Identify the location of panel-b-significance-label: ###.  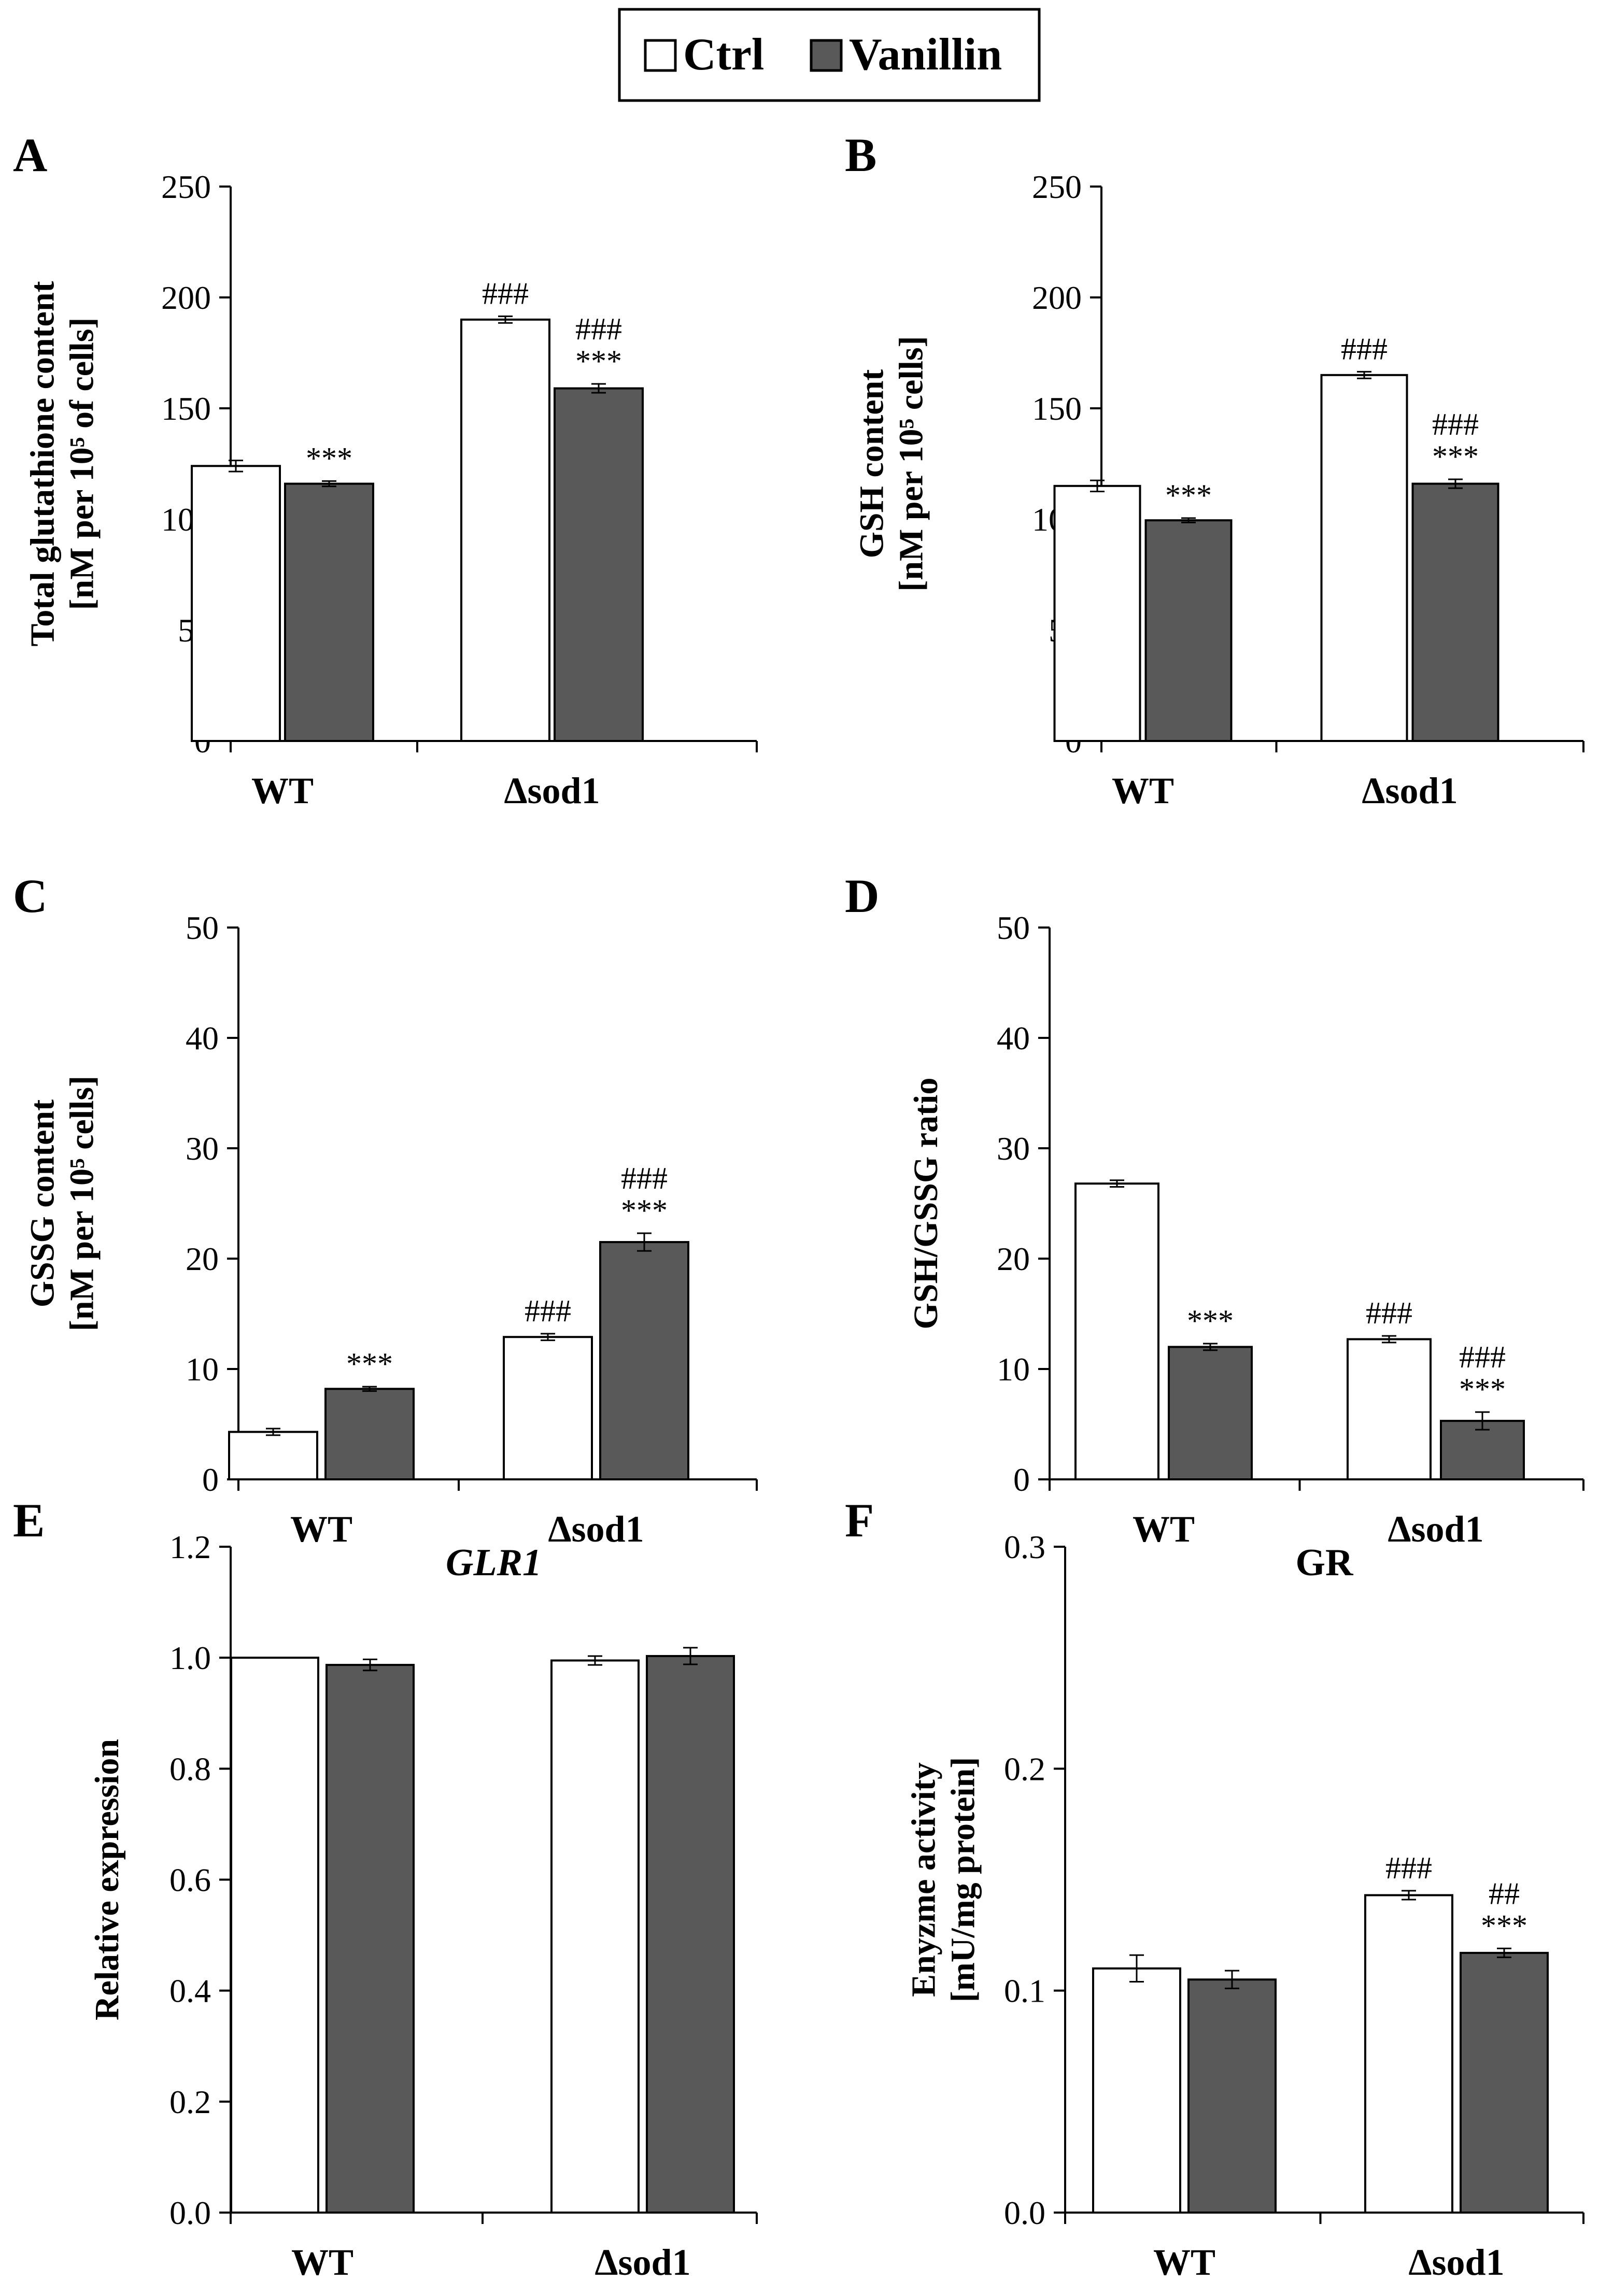
(1364, 349).